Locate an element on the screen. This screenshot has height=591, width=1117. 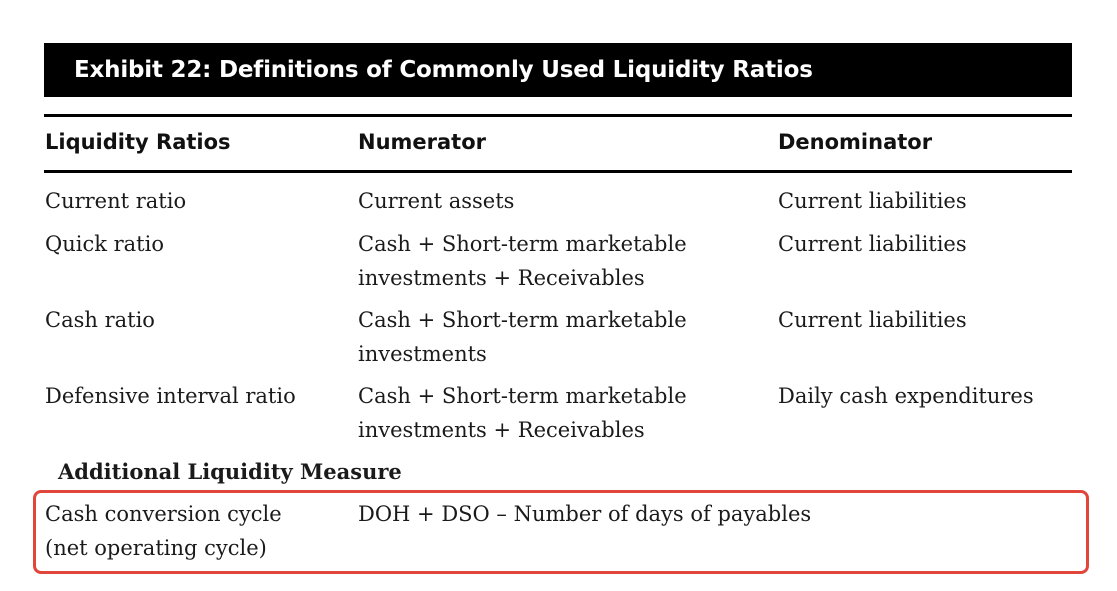
row-quick-ratio-numerator-line1: Cash + Short-term marketable is located at coordinates (522, 244).